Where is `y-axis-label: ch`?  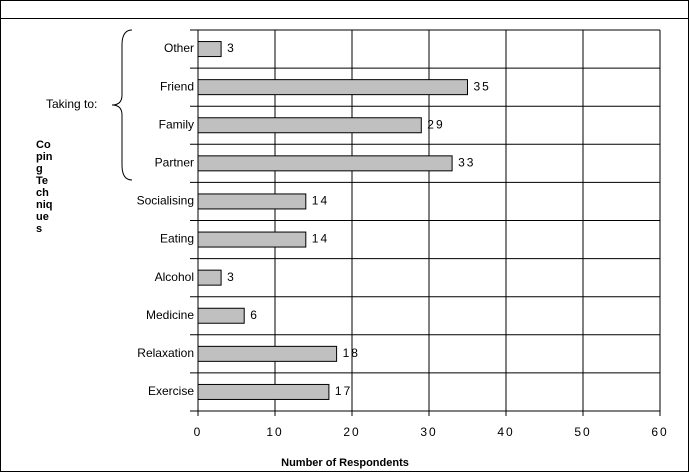 y-axis-label: ch is located at coordinates (42, 193).